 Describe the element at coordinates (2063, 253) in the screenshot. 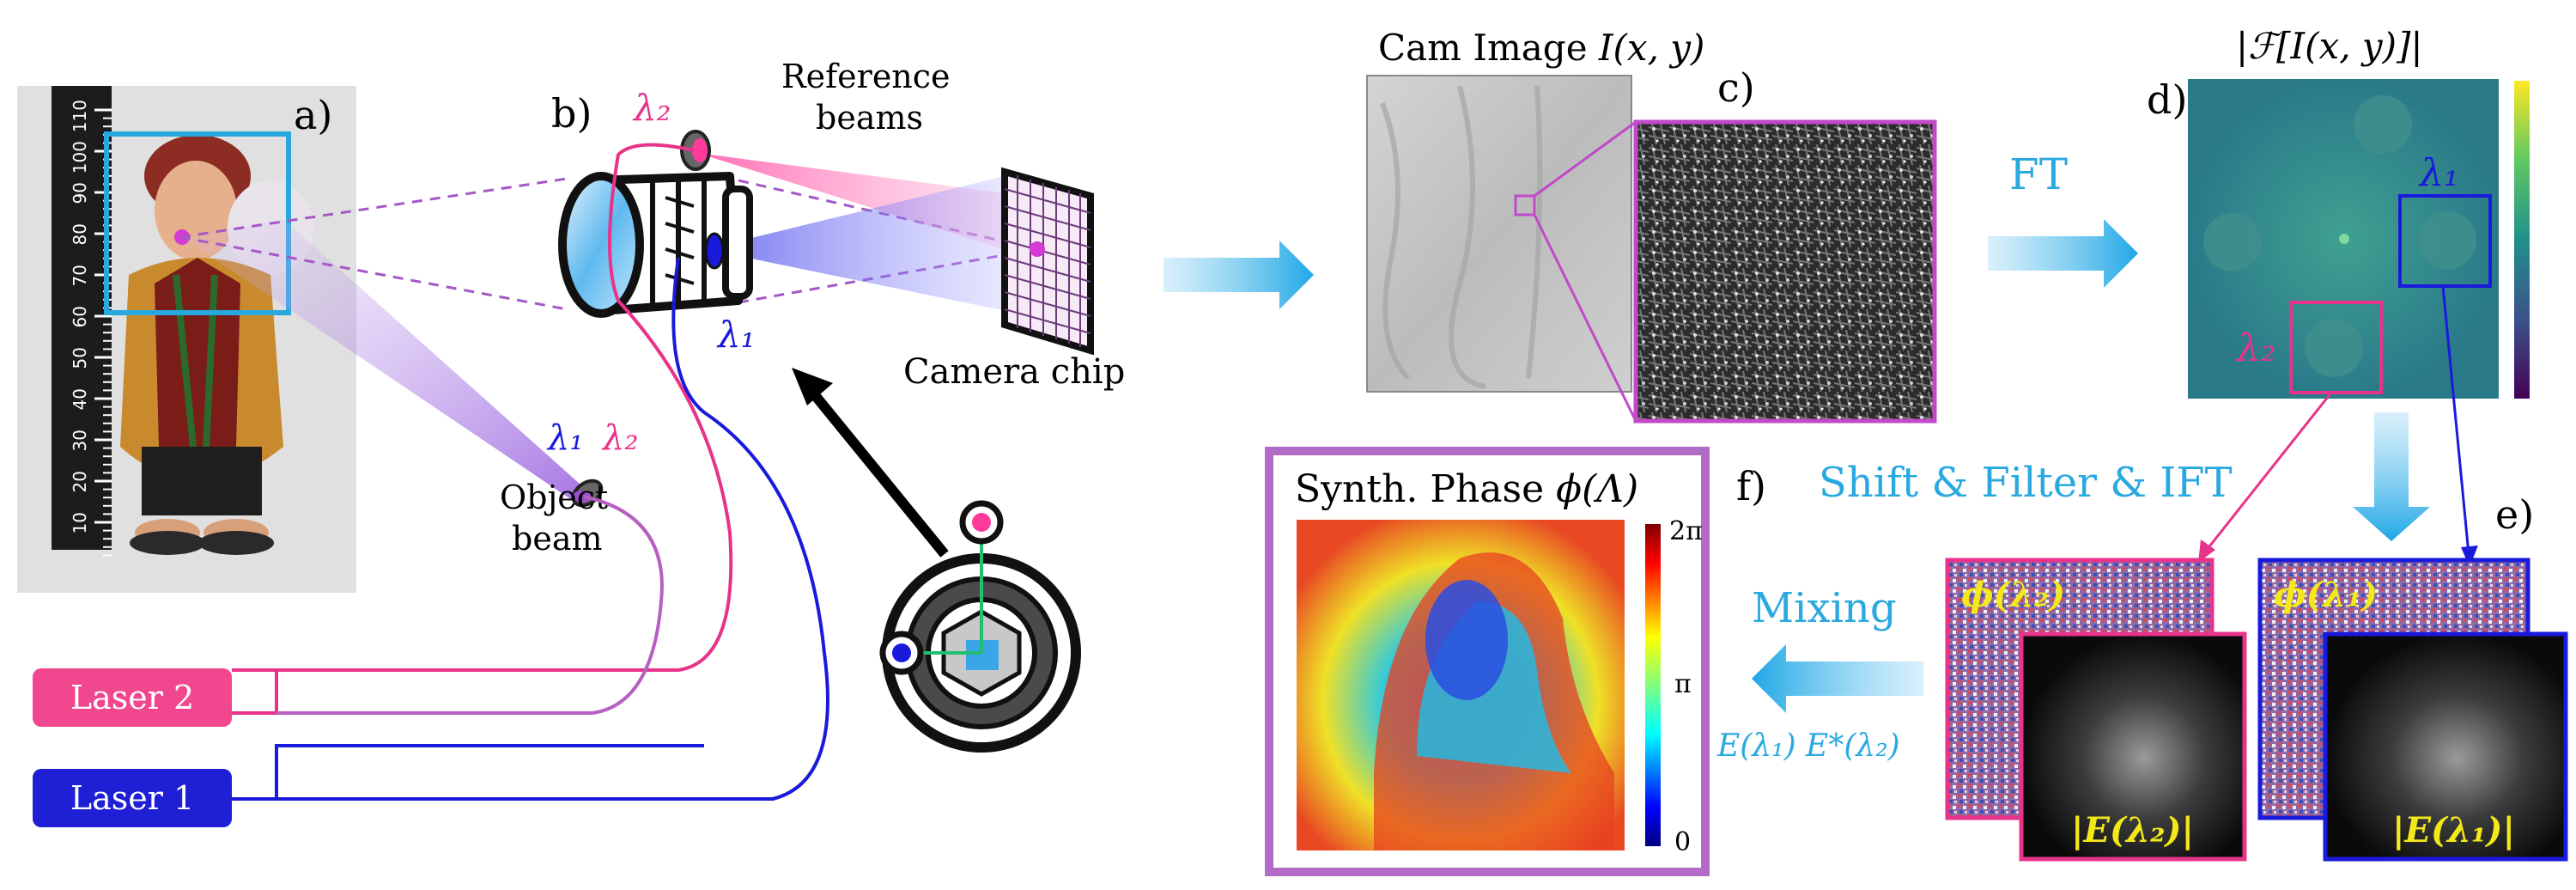

I see `ft-arrow` at that location.